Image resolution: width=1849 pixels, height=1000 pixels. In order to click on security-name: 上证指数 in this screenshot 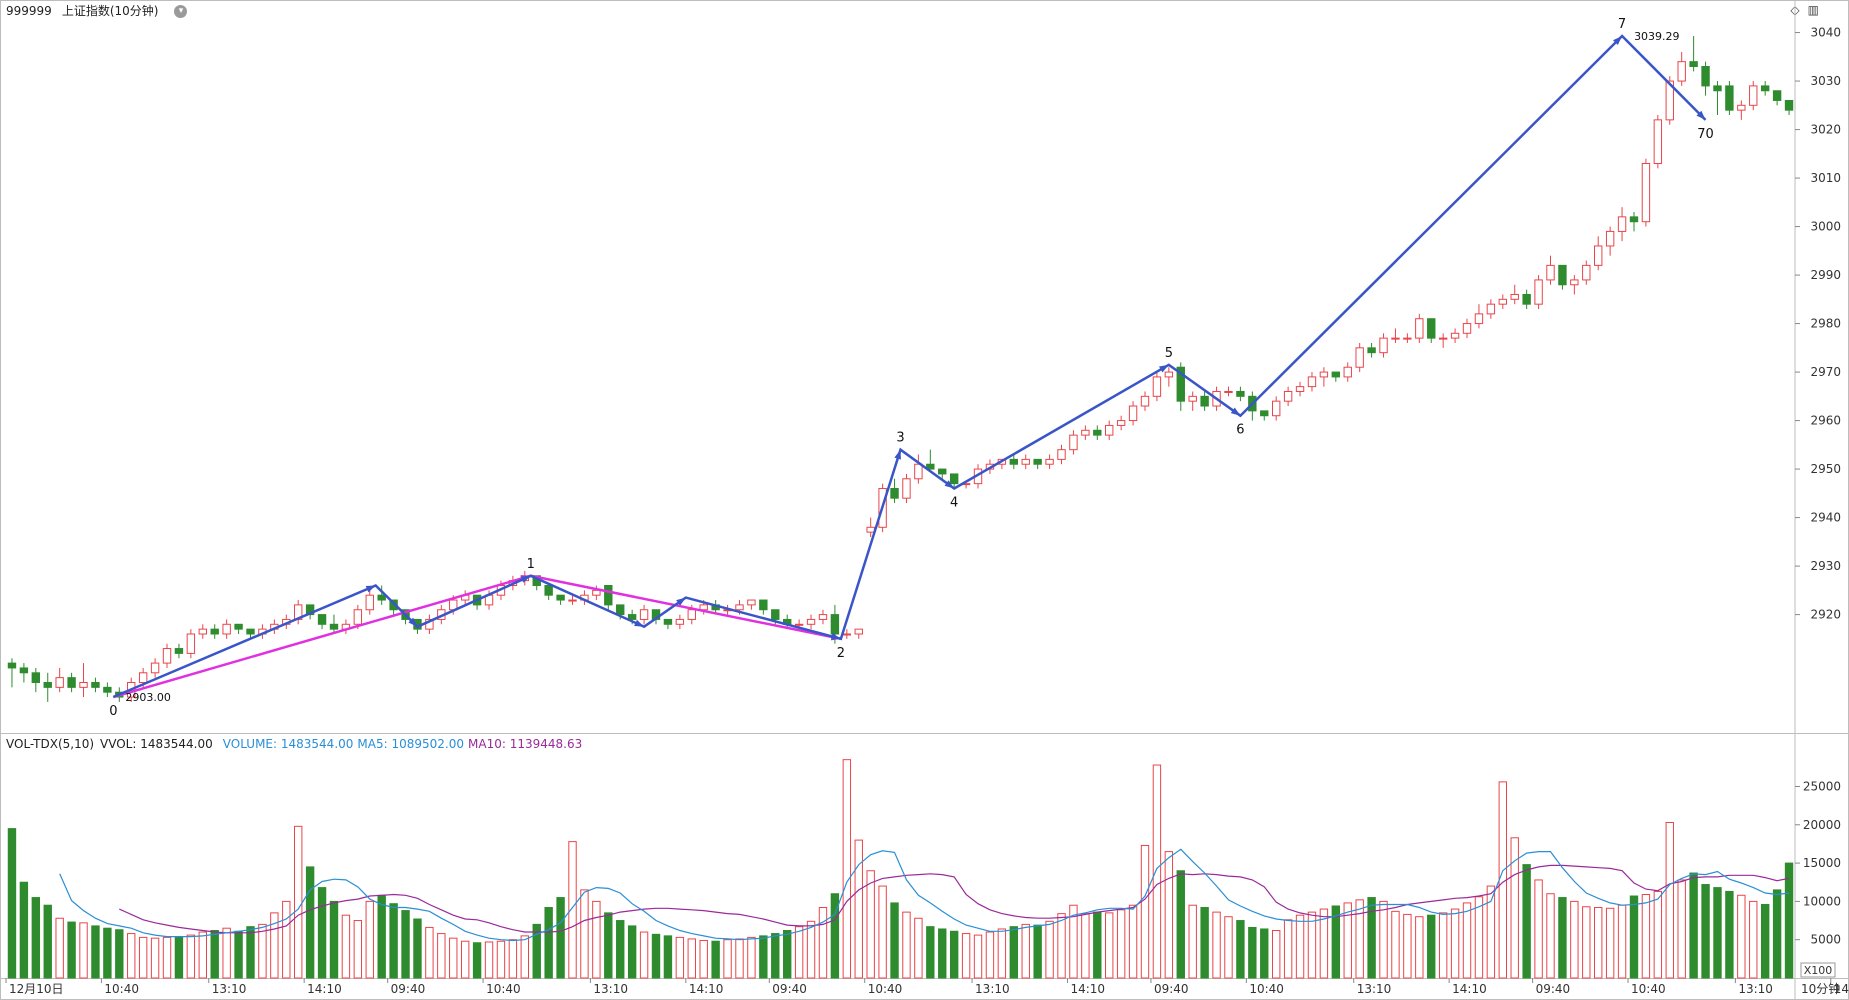, I will do `click(85, 11)`.